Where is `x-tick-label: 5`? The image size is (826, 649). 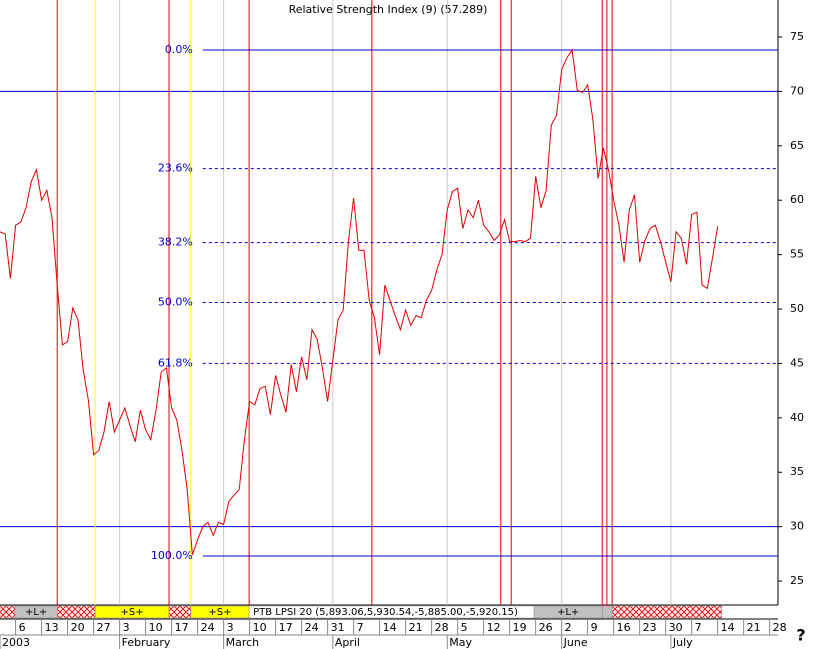 x-tick-label: 5 is located at coordinates (464, 627).